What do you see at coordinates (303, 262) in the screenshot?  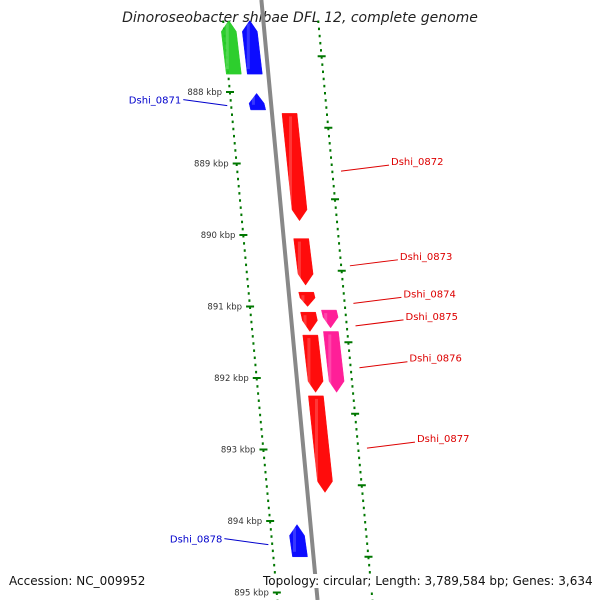 I see `dshi_0873-arrow` at bounding box center [303, 262].